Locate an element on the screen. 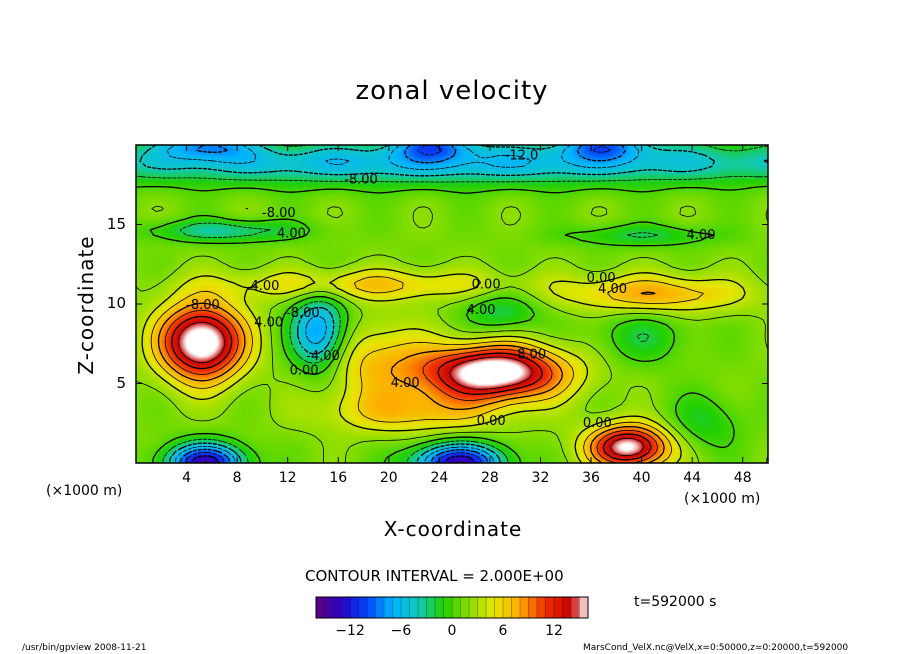 The width and height of the screenshot is (904, 654). x-unit-label-left: (×1000 m) is located at coordinates (84, 491).